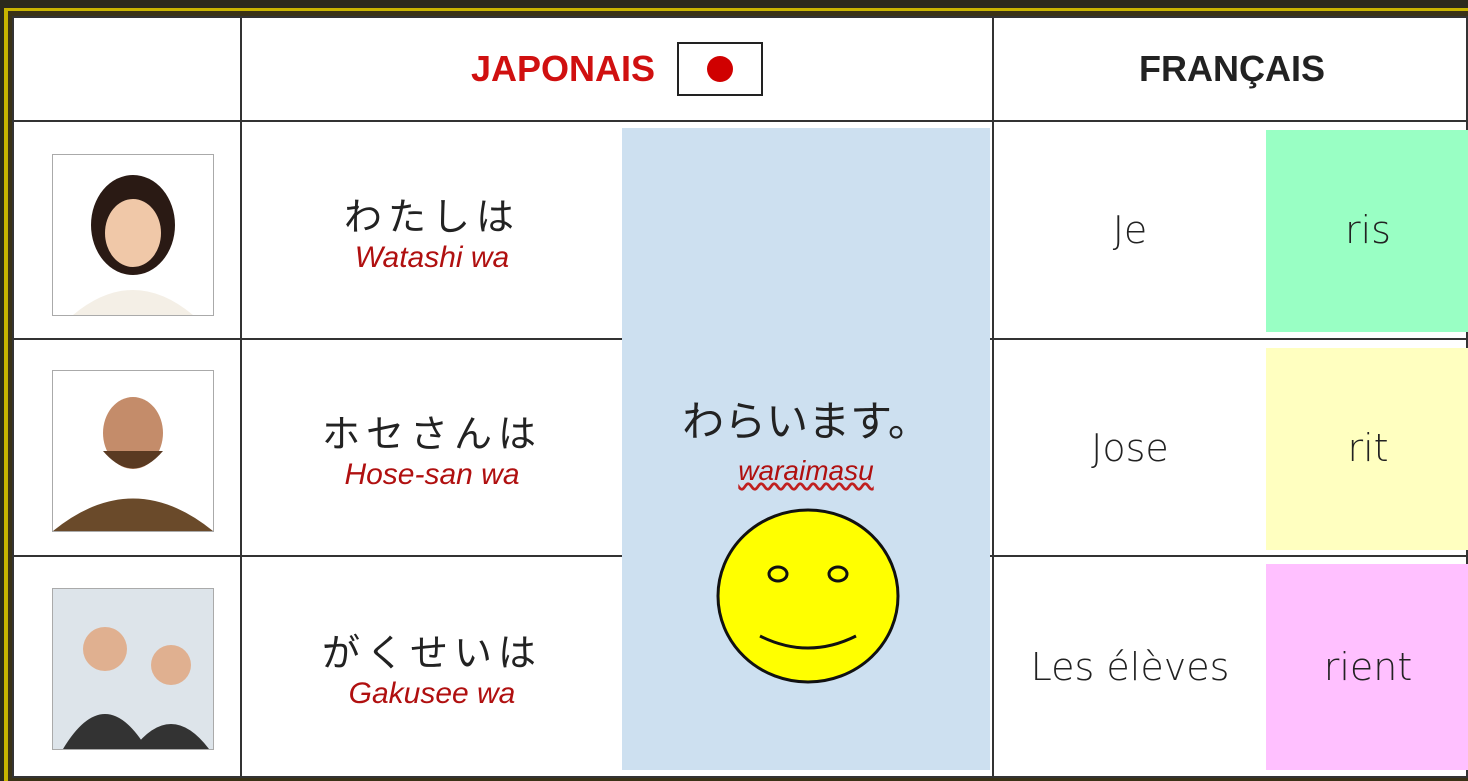 The image size is (1468, 781). I want to click on header-label: FRANÇAIS, so click(1232, 68).